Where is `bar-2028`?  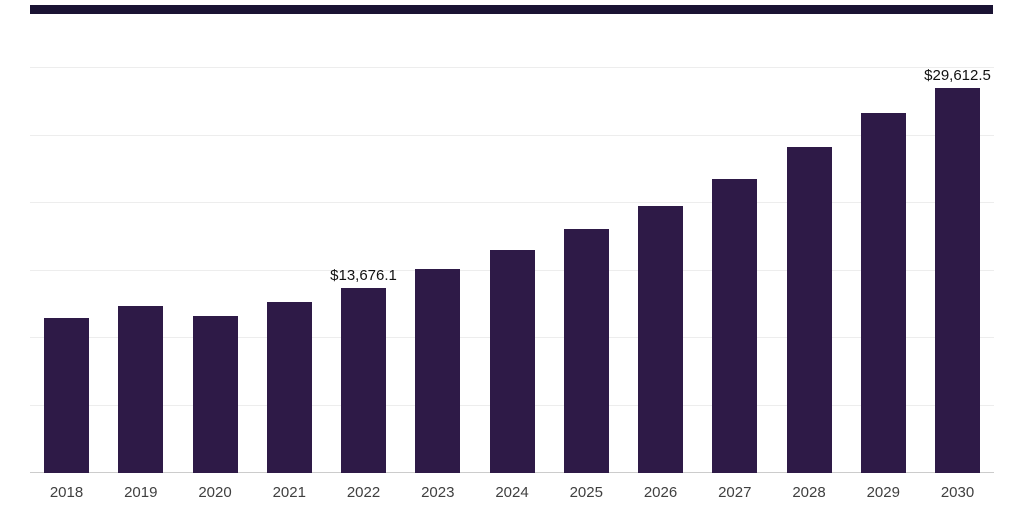 bar-2028 is located at coordinates (809, 309).